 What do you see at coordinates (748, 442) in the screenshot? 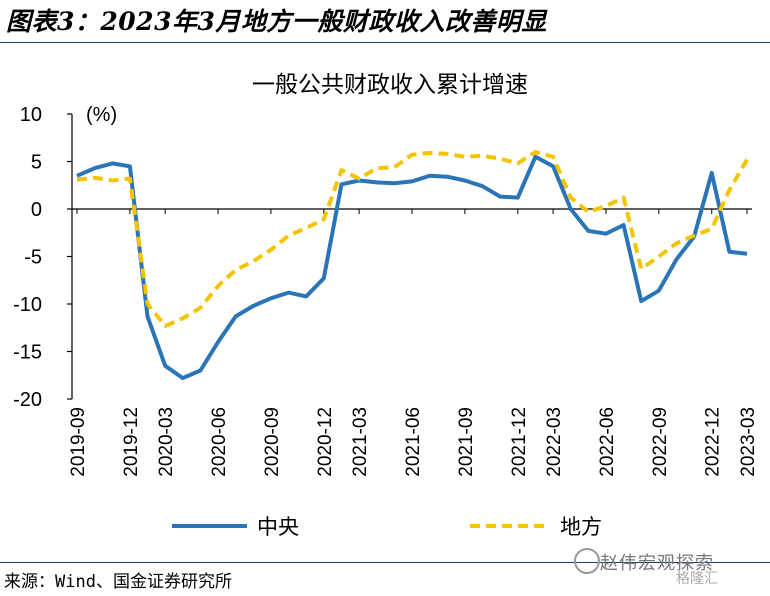
I see `x-tick-label: 2023-03` at bounding box center [748, 442].